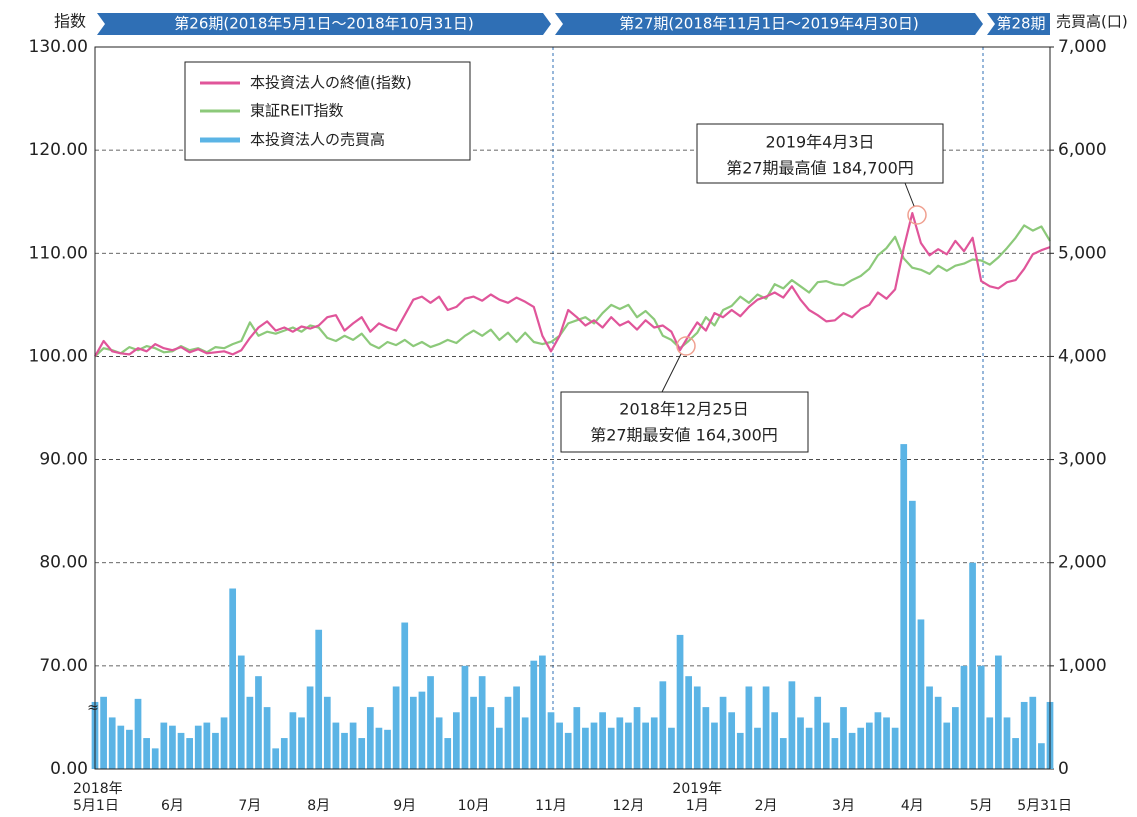 The width and height of the screenshot is (1137, 817). Describe the element at coordinates (766, 806) in the screenshot. I see `x-tick-label: 2月` at that location.